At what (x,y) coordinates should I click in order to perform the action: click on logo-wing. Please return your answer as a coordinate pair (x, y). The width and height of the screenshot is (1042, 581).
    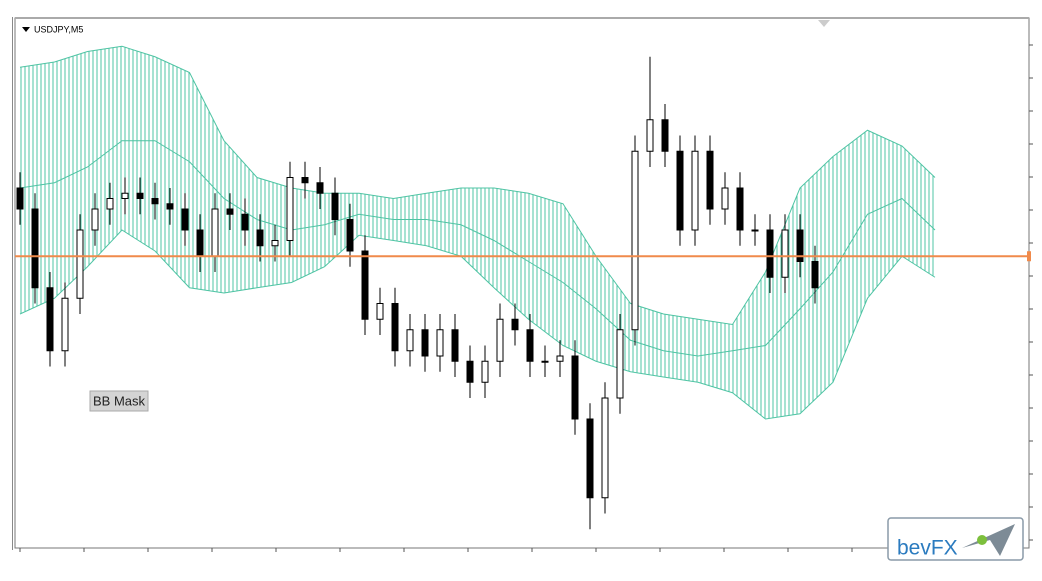
    Looking at the image, I should click on (988, 540).